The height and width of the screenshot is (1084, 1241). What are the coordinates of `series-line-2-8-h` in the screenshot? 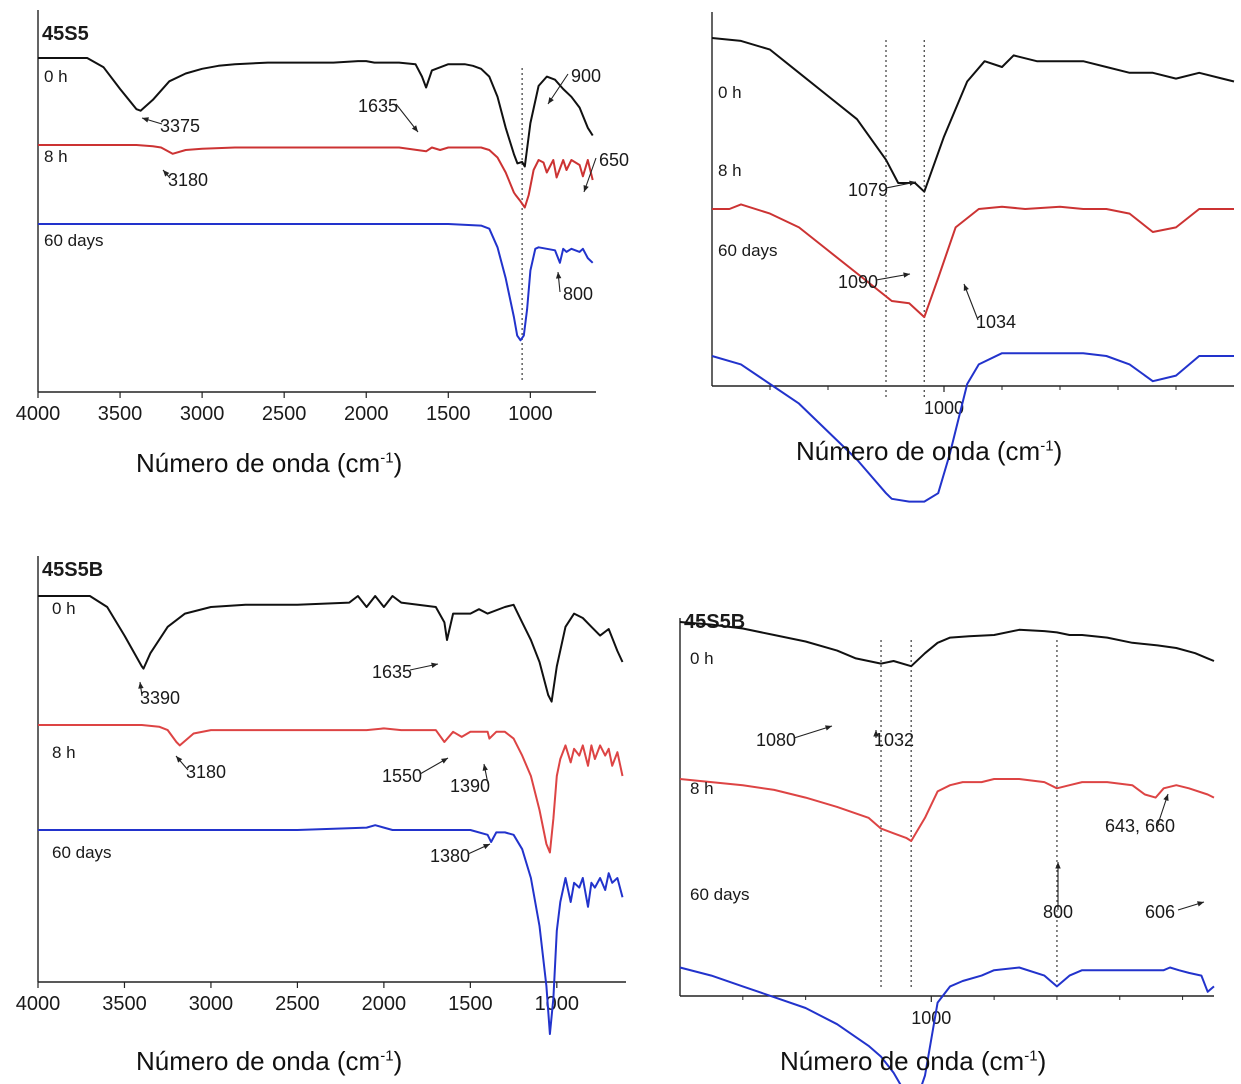 It's located at (973, 261).